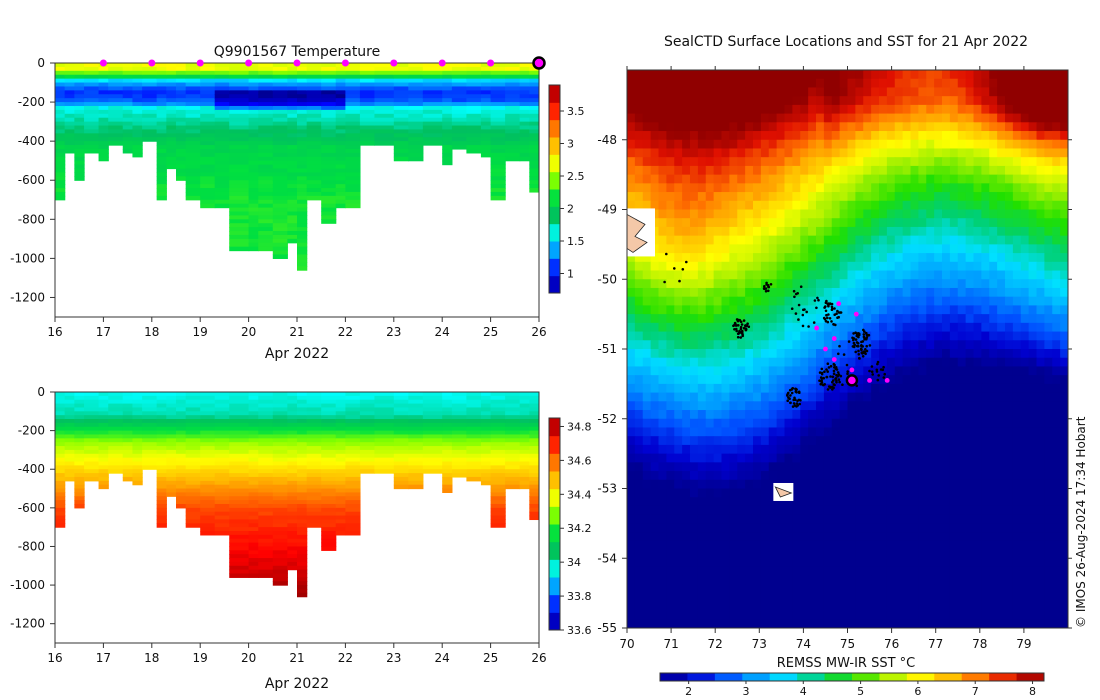  Describe the element at coordinates (554, 515) in the screenshot. I see `colorbar-segment` at that location.